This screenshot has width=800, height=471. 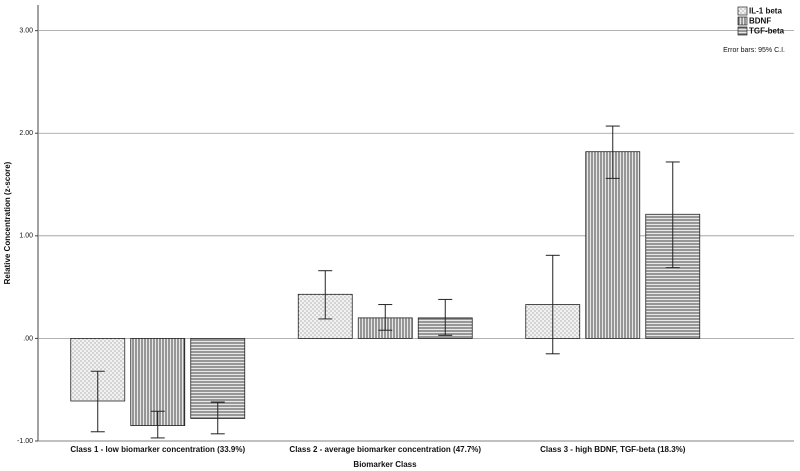 I want to click on y-tick-label: -1.00, so click(x=25, y=441).